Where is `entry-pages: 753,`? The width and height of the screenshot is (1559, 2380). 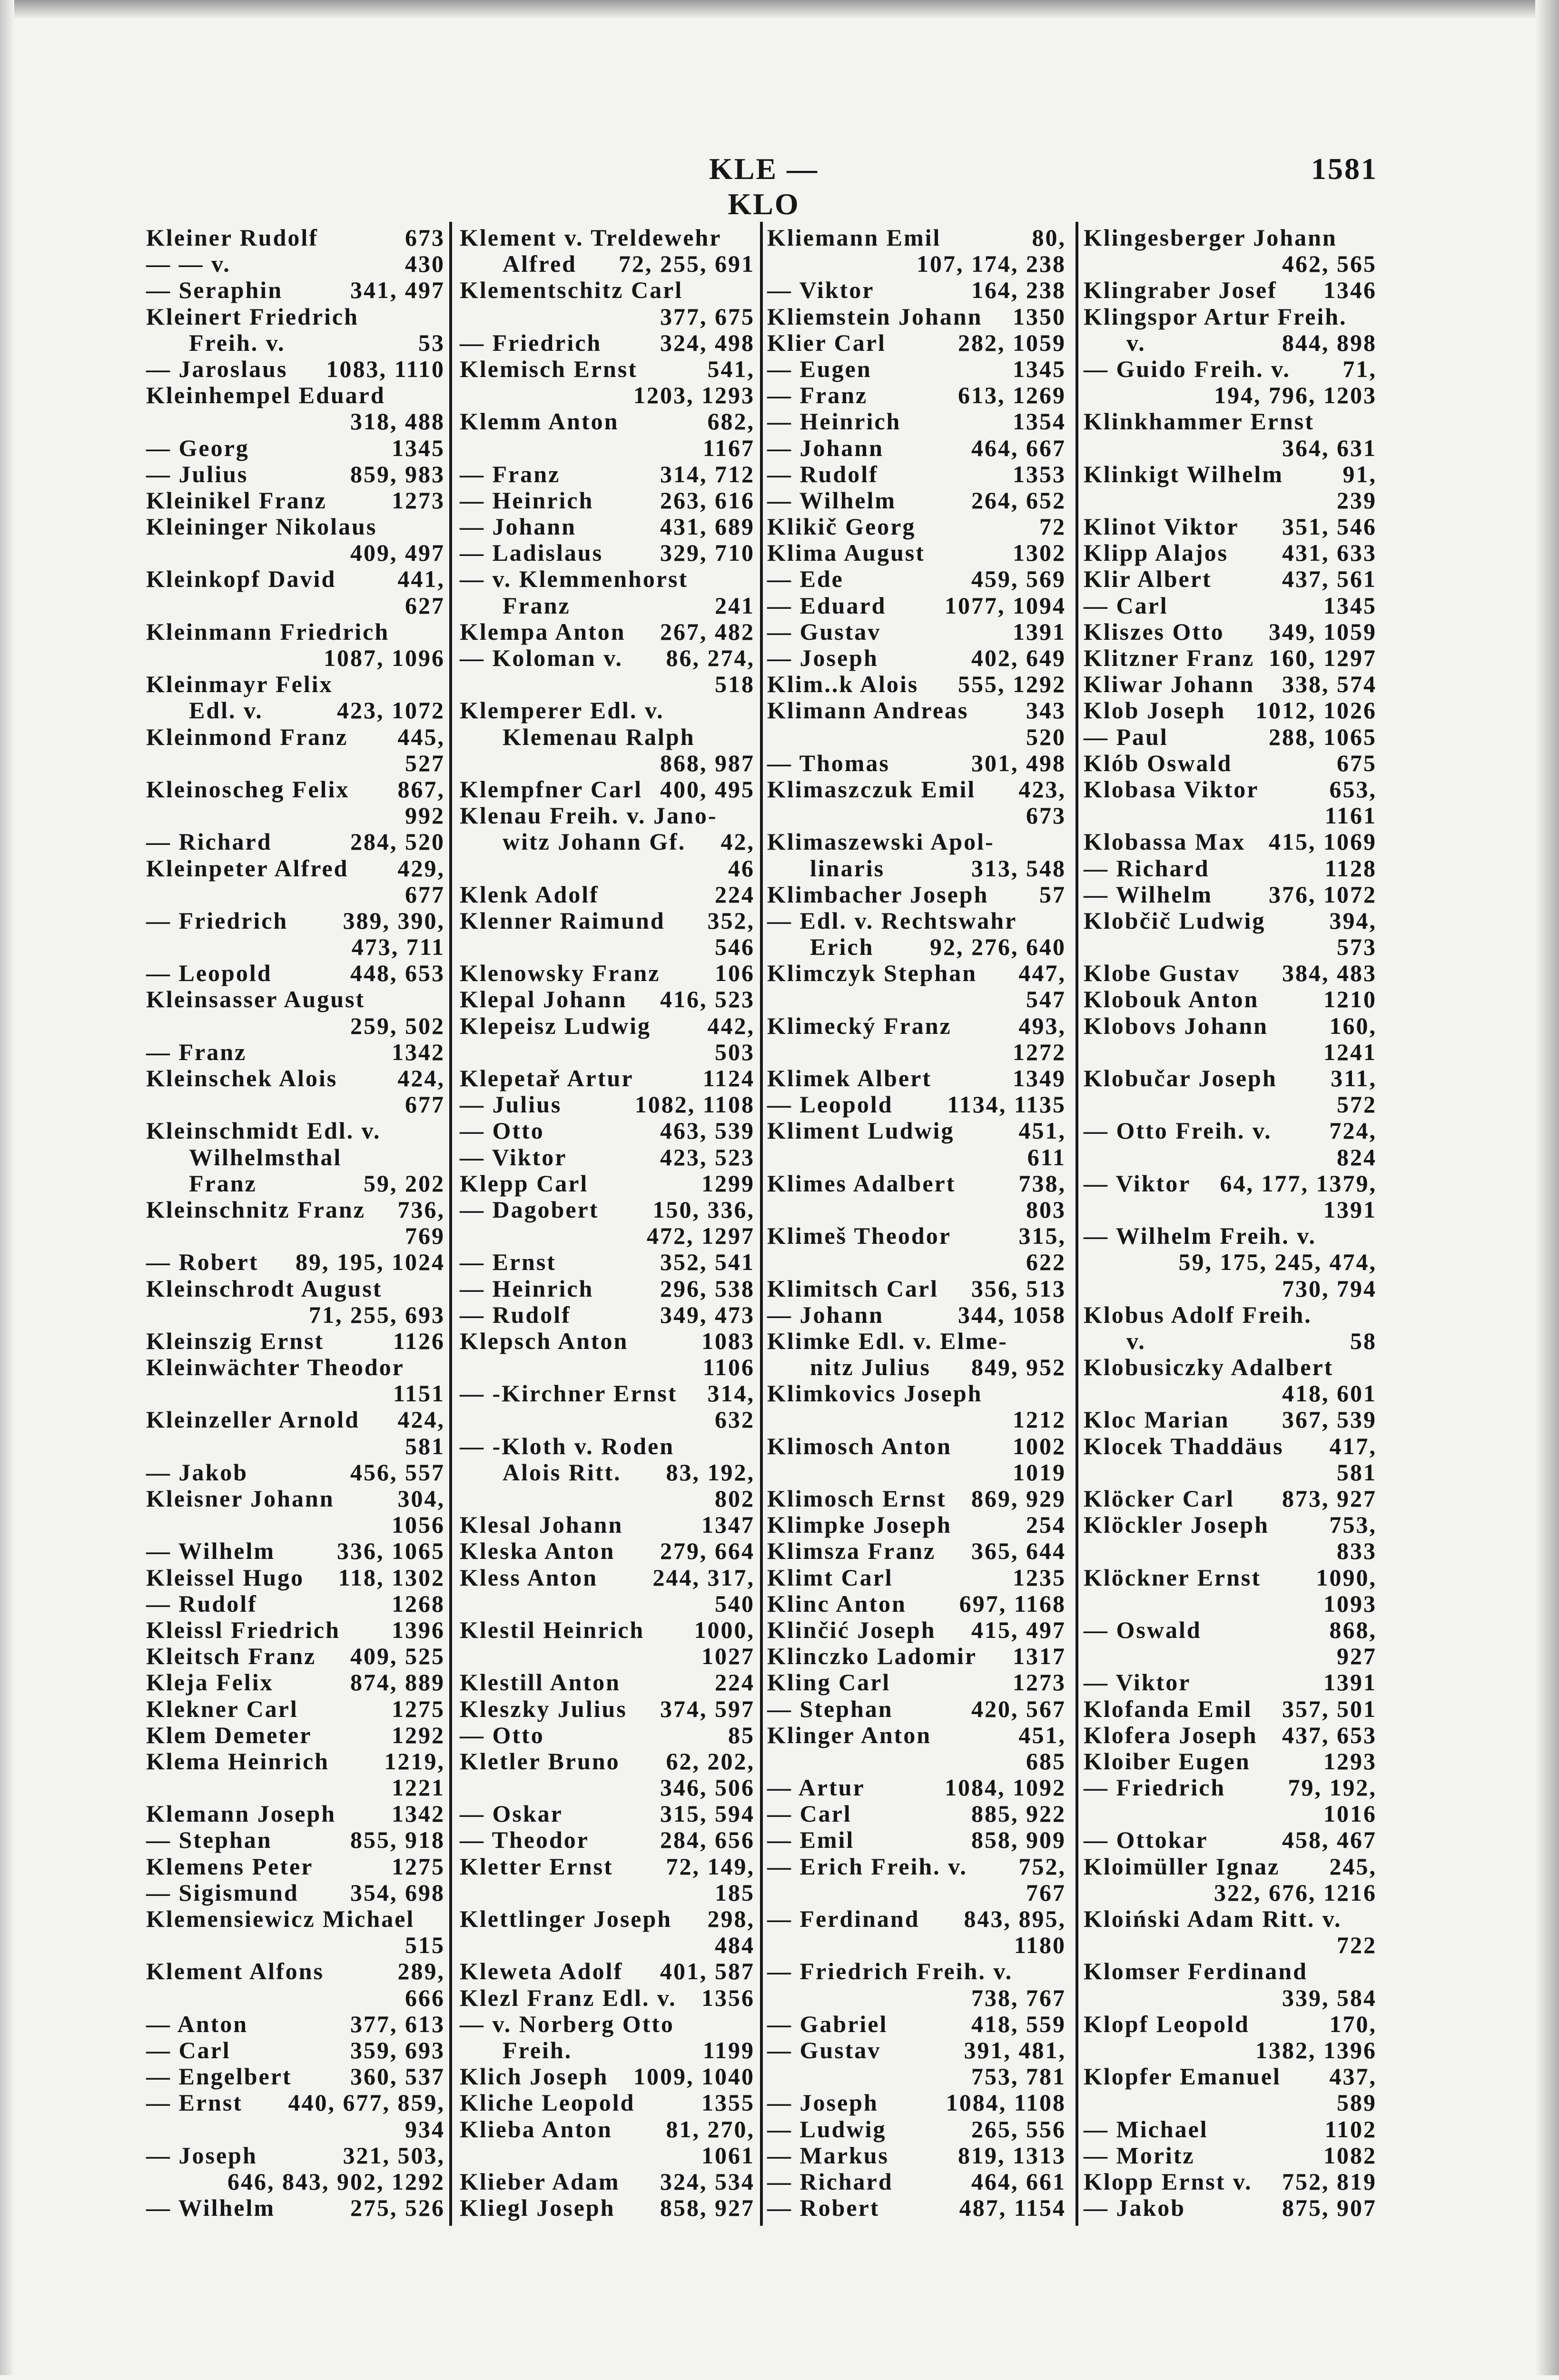
entry-pages: 753, is located at coordinates (1353, 1524).